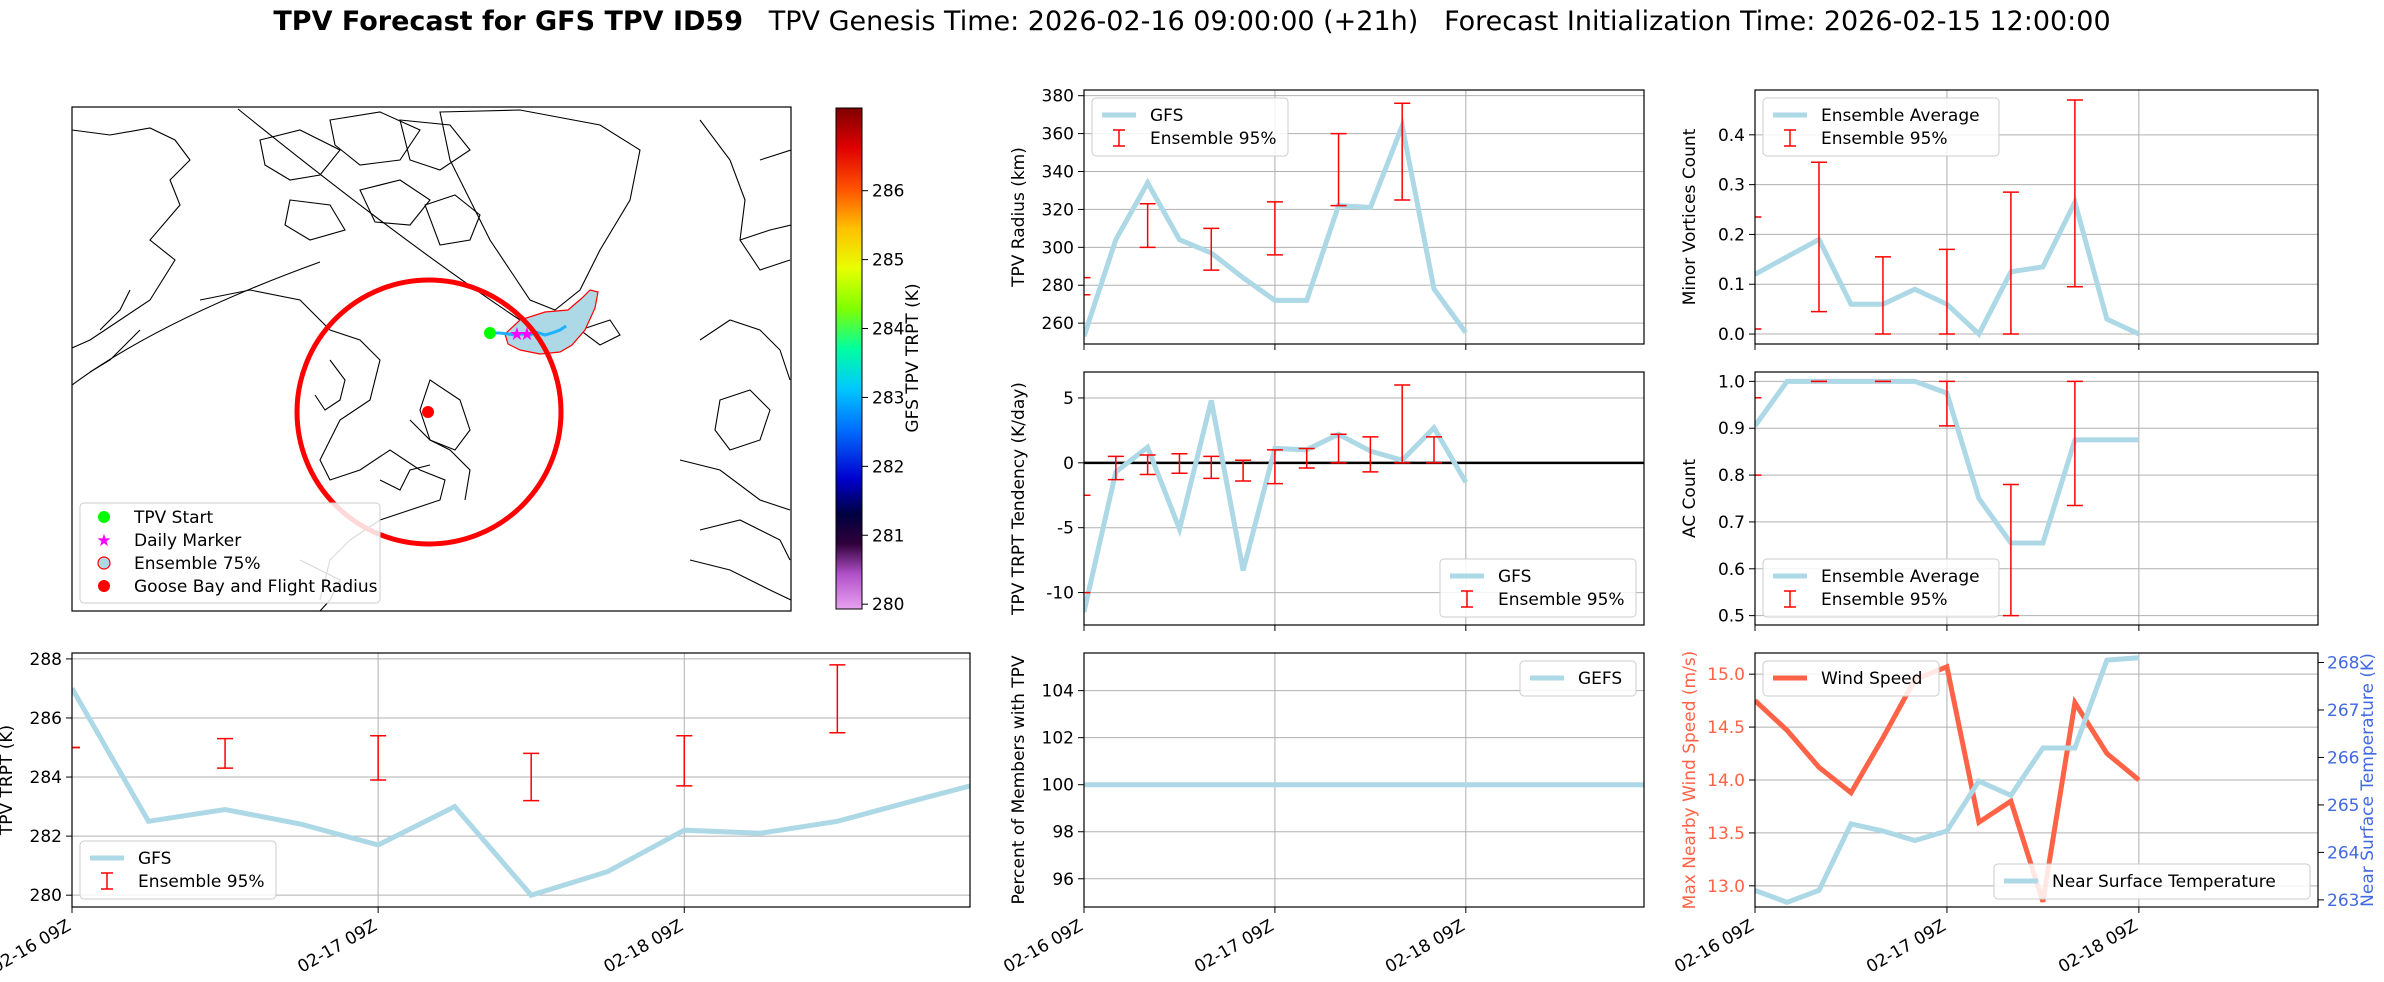 The width and height of the screenshot is (2384, 982). What do you see at coordinates (1690, 498) in the screenshot?
I see `y-axis-label: AC Count` at bounding box center [1690, 498].